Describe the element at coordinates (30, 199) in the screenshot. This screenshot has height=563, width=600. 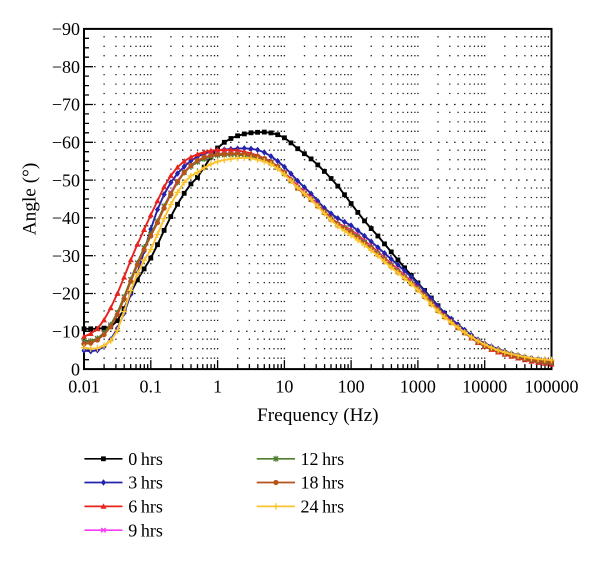
I see `svg-text: Angle (°)` at that location.